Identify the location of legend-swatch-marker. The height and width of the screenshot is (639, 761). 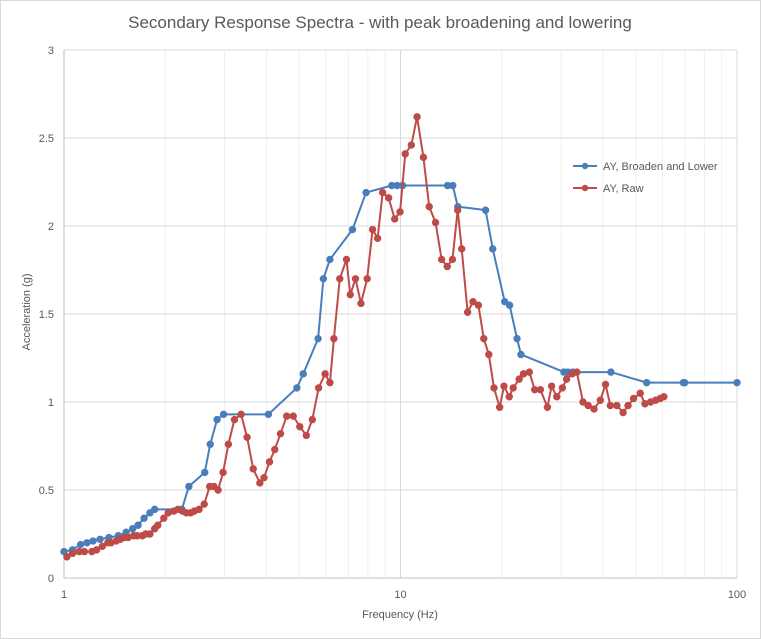
(585, 188).